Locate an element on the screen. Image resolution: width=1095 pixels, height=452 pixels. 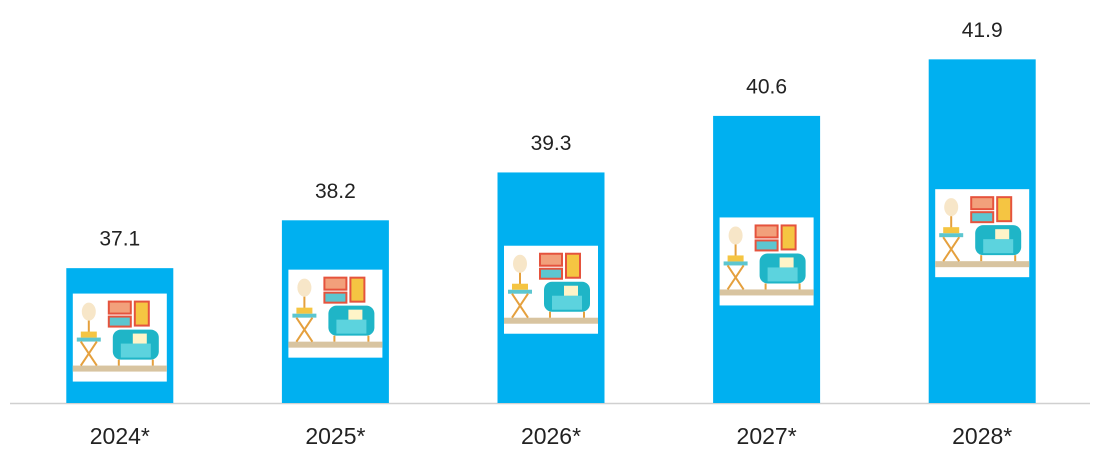
value-label: 40.6 is located at coordinates (766, 86).